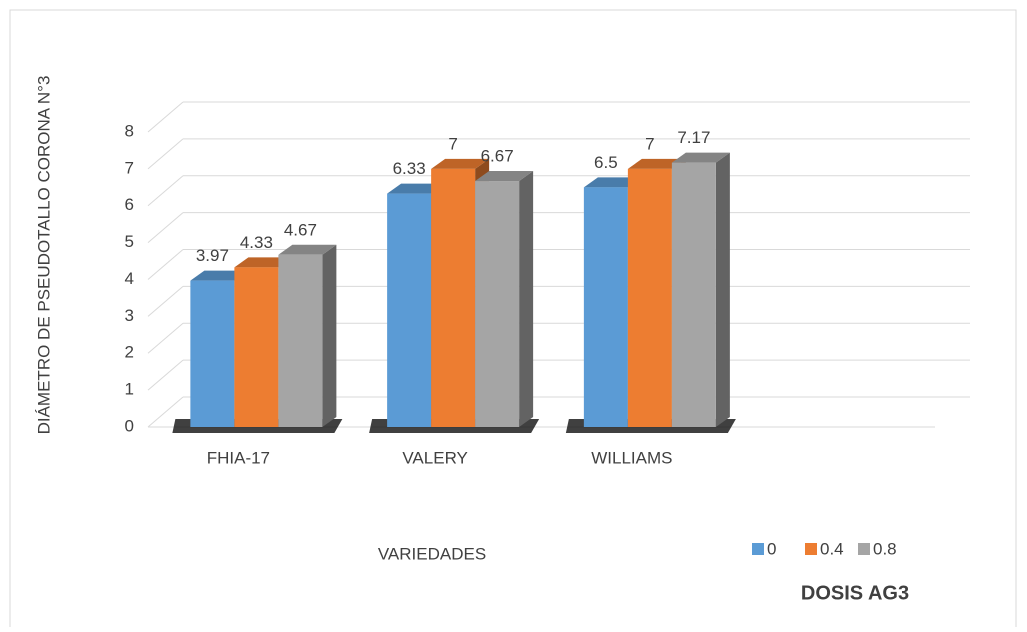 The image size is (1027, 632). I want to click on y-tick-label: 1, so click(129, 389).